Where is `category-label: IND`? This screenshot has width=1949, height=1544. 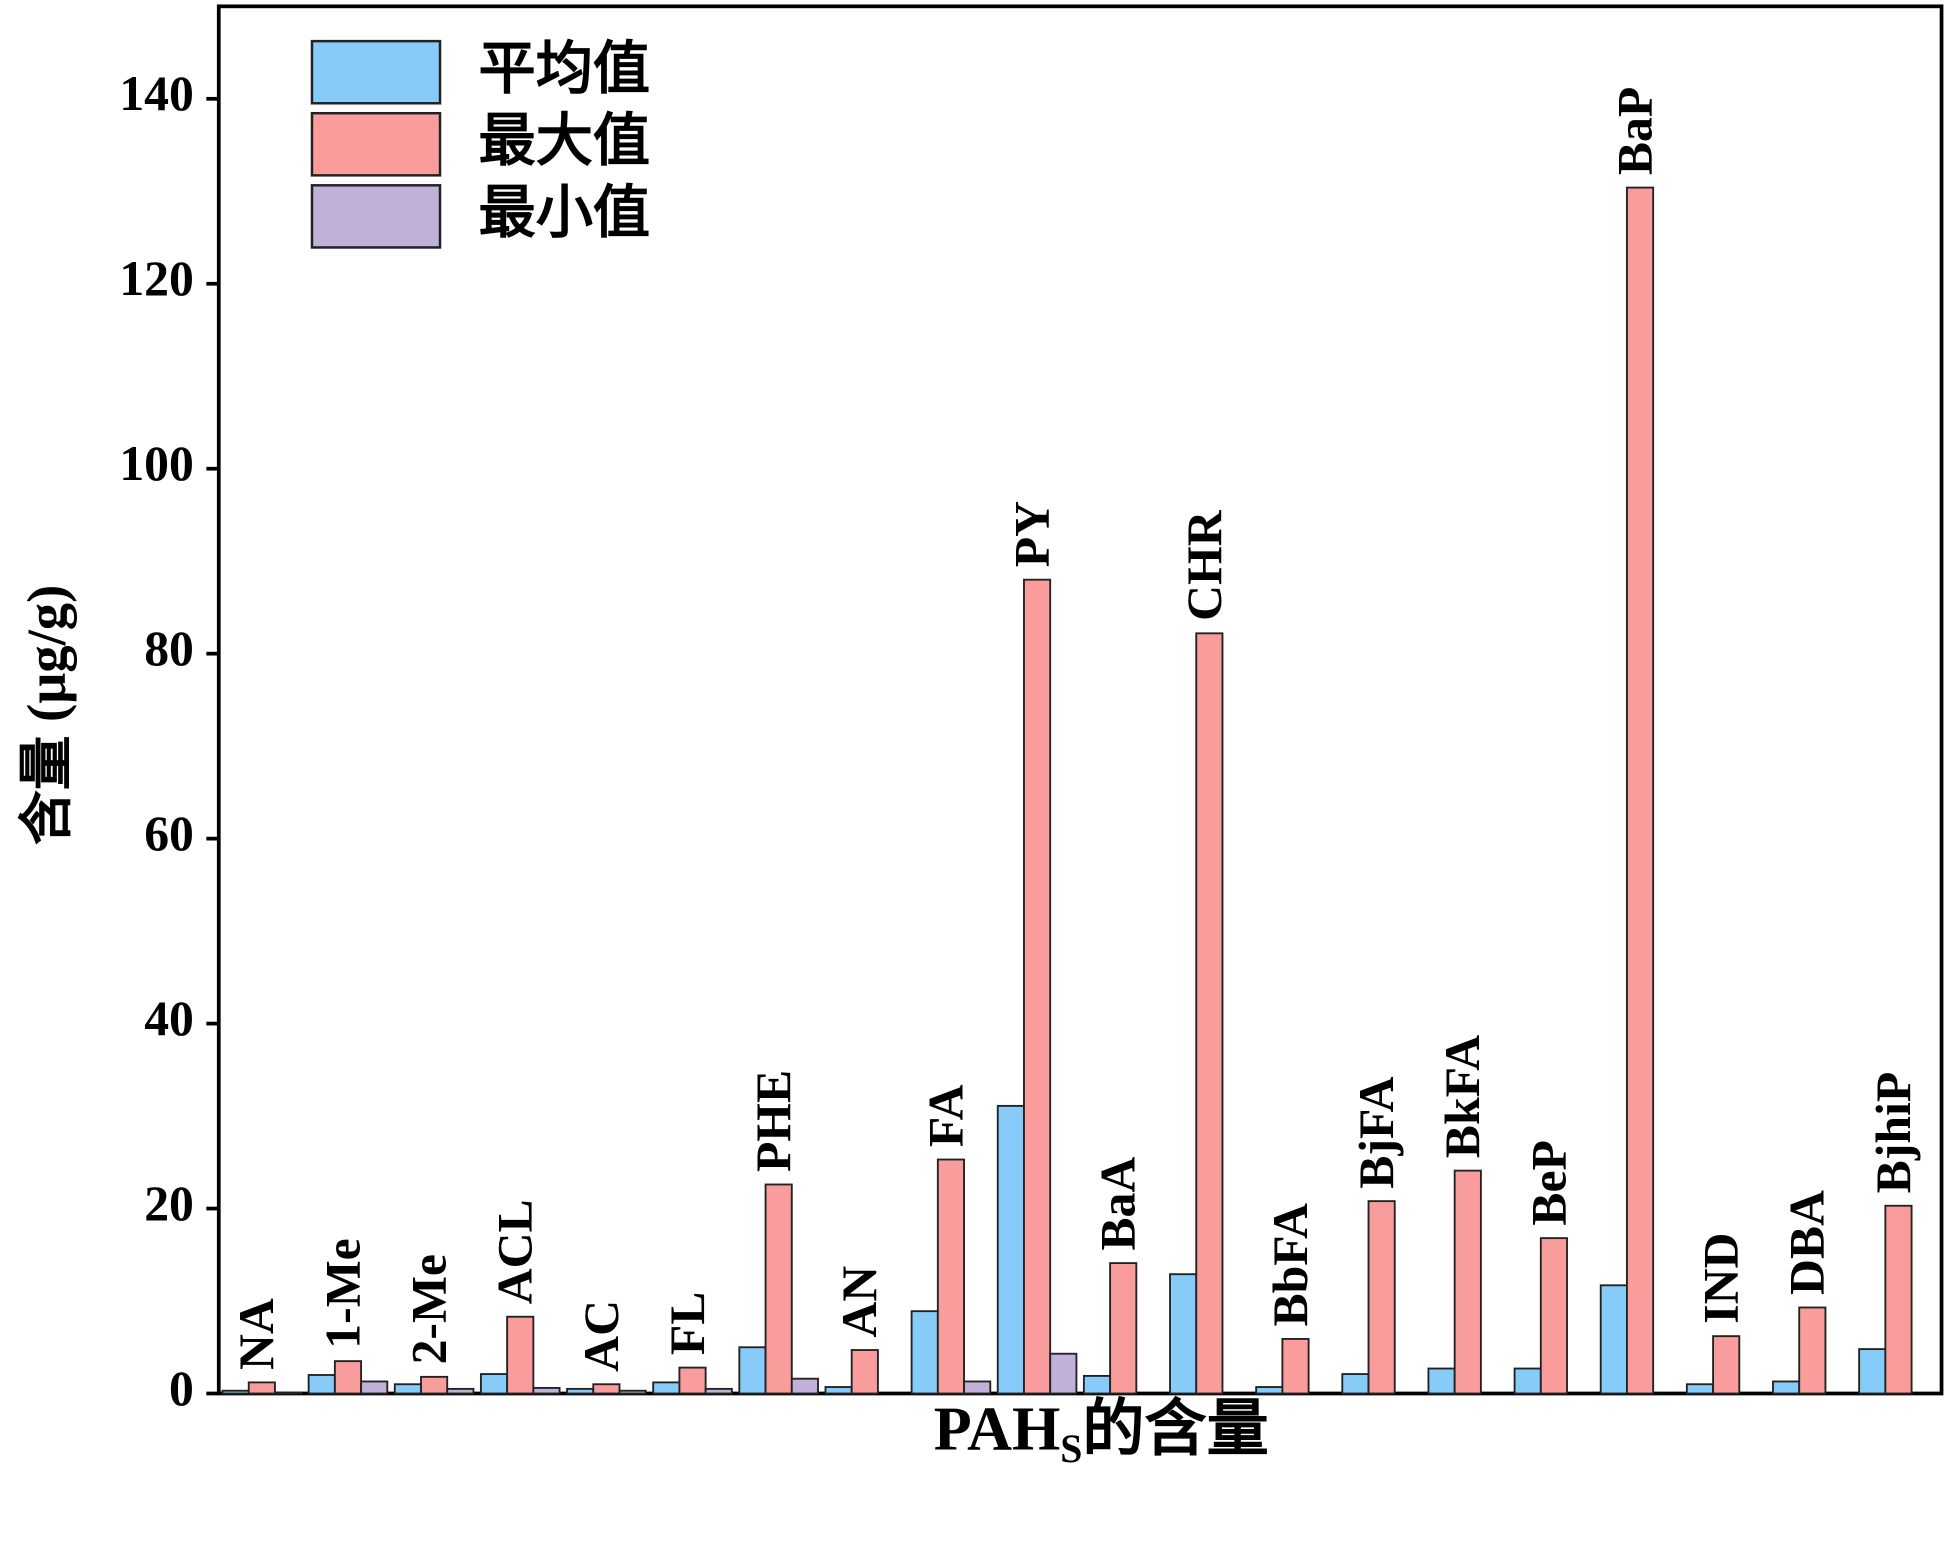 category-label: IND is located at coordinates (1721, 1278).